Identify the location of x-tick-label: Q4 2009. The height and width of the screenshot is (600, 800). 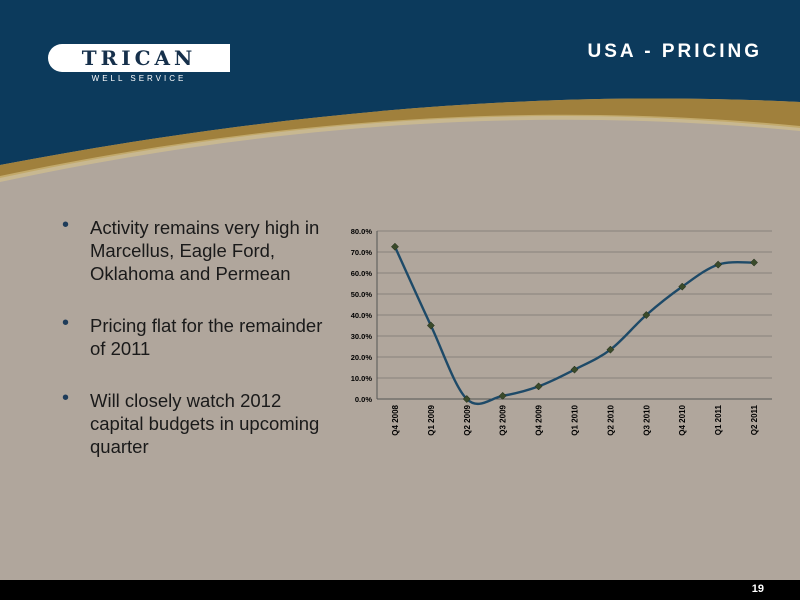
(539, 419).